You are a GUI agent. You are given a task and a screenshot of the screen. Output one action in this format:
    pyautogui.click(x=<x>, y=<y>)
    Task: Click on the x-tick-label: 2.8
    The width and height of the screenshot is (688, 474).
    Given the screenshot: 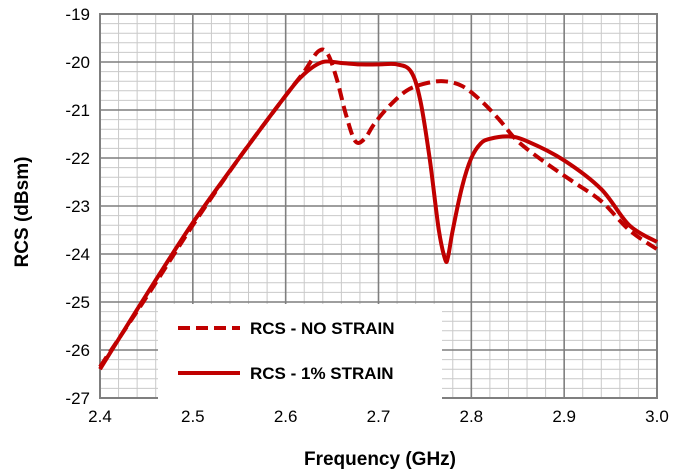 What is the action you would take?
    pyautogui.click(x=472, y=416)
    